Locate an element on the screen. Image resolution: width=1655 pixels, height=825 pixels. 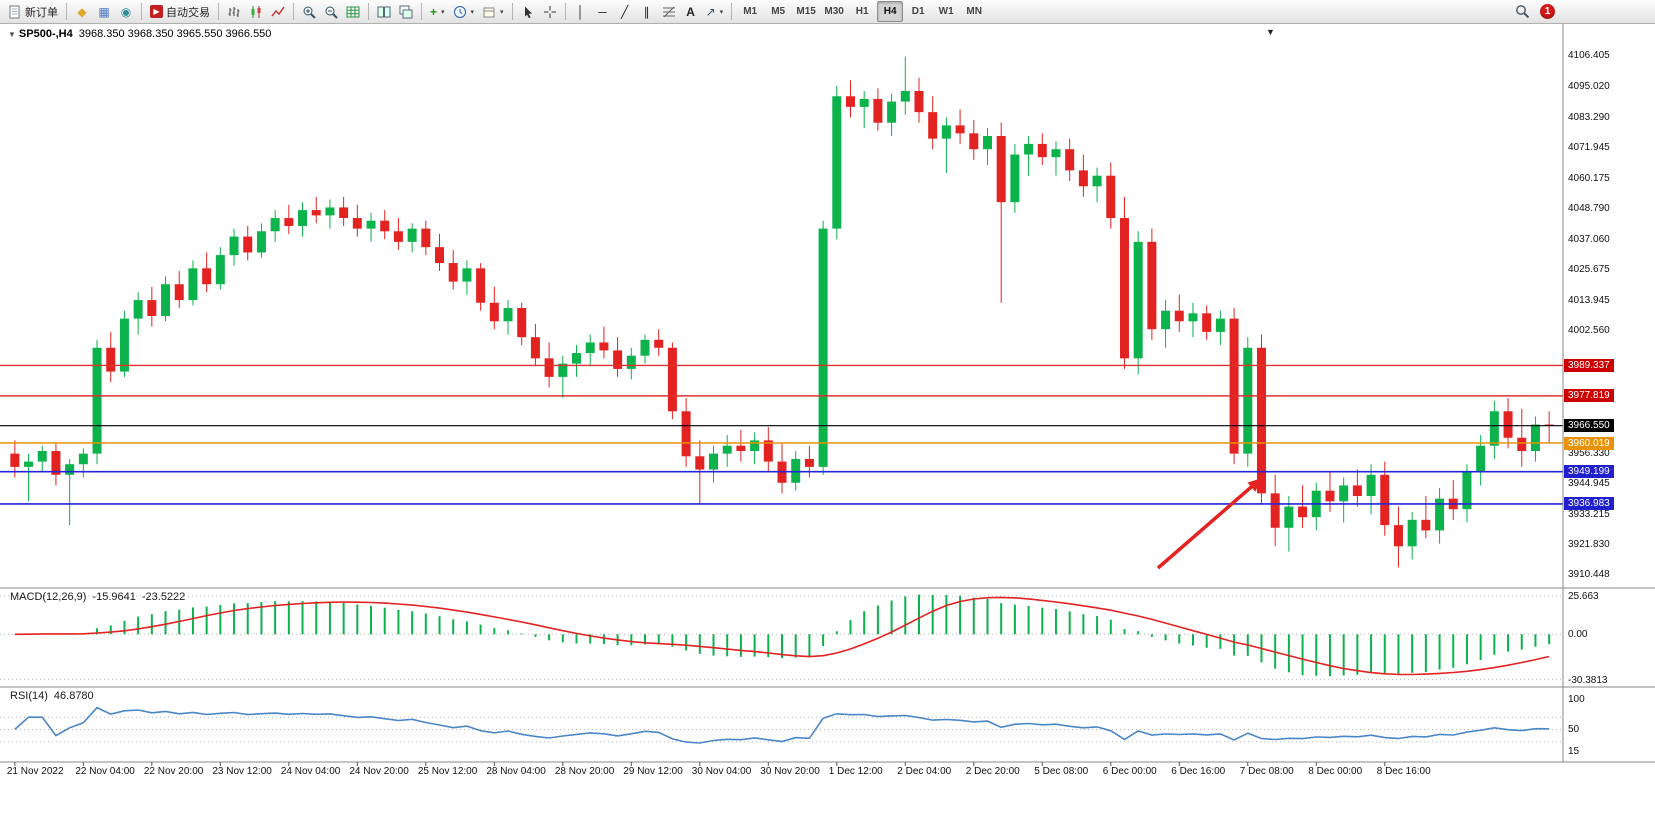
text-tool-icon: A is located at coordinates (690, 11).